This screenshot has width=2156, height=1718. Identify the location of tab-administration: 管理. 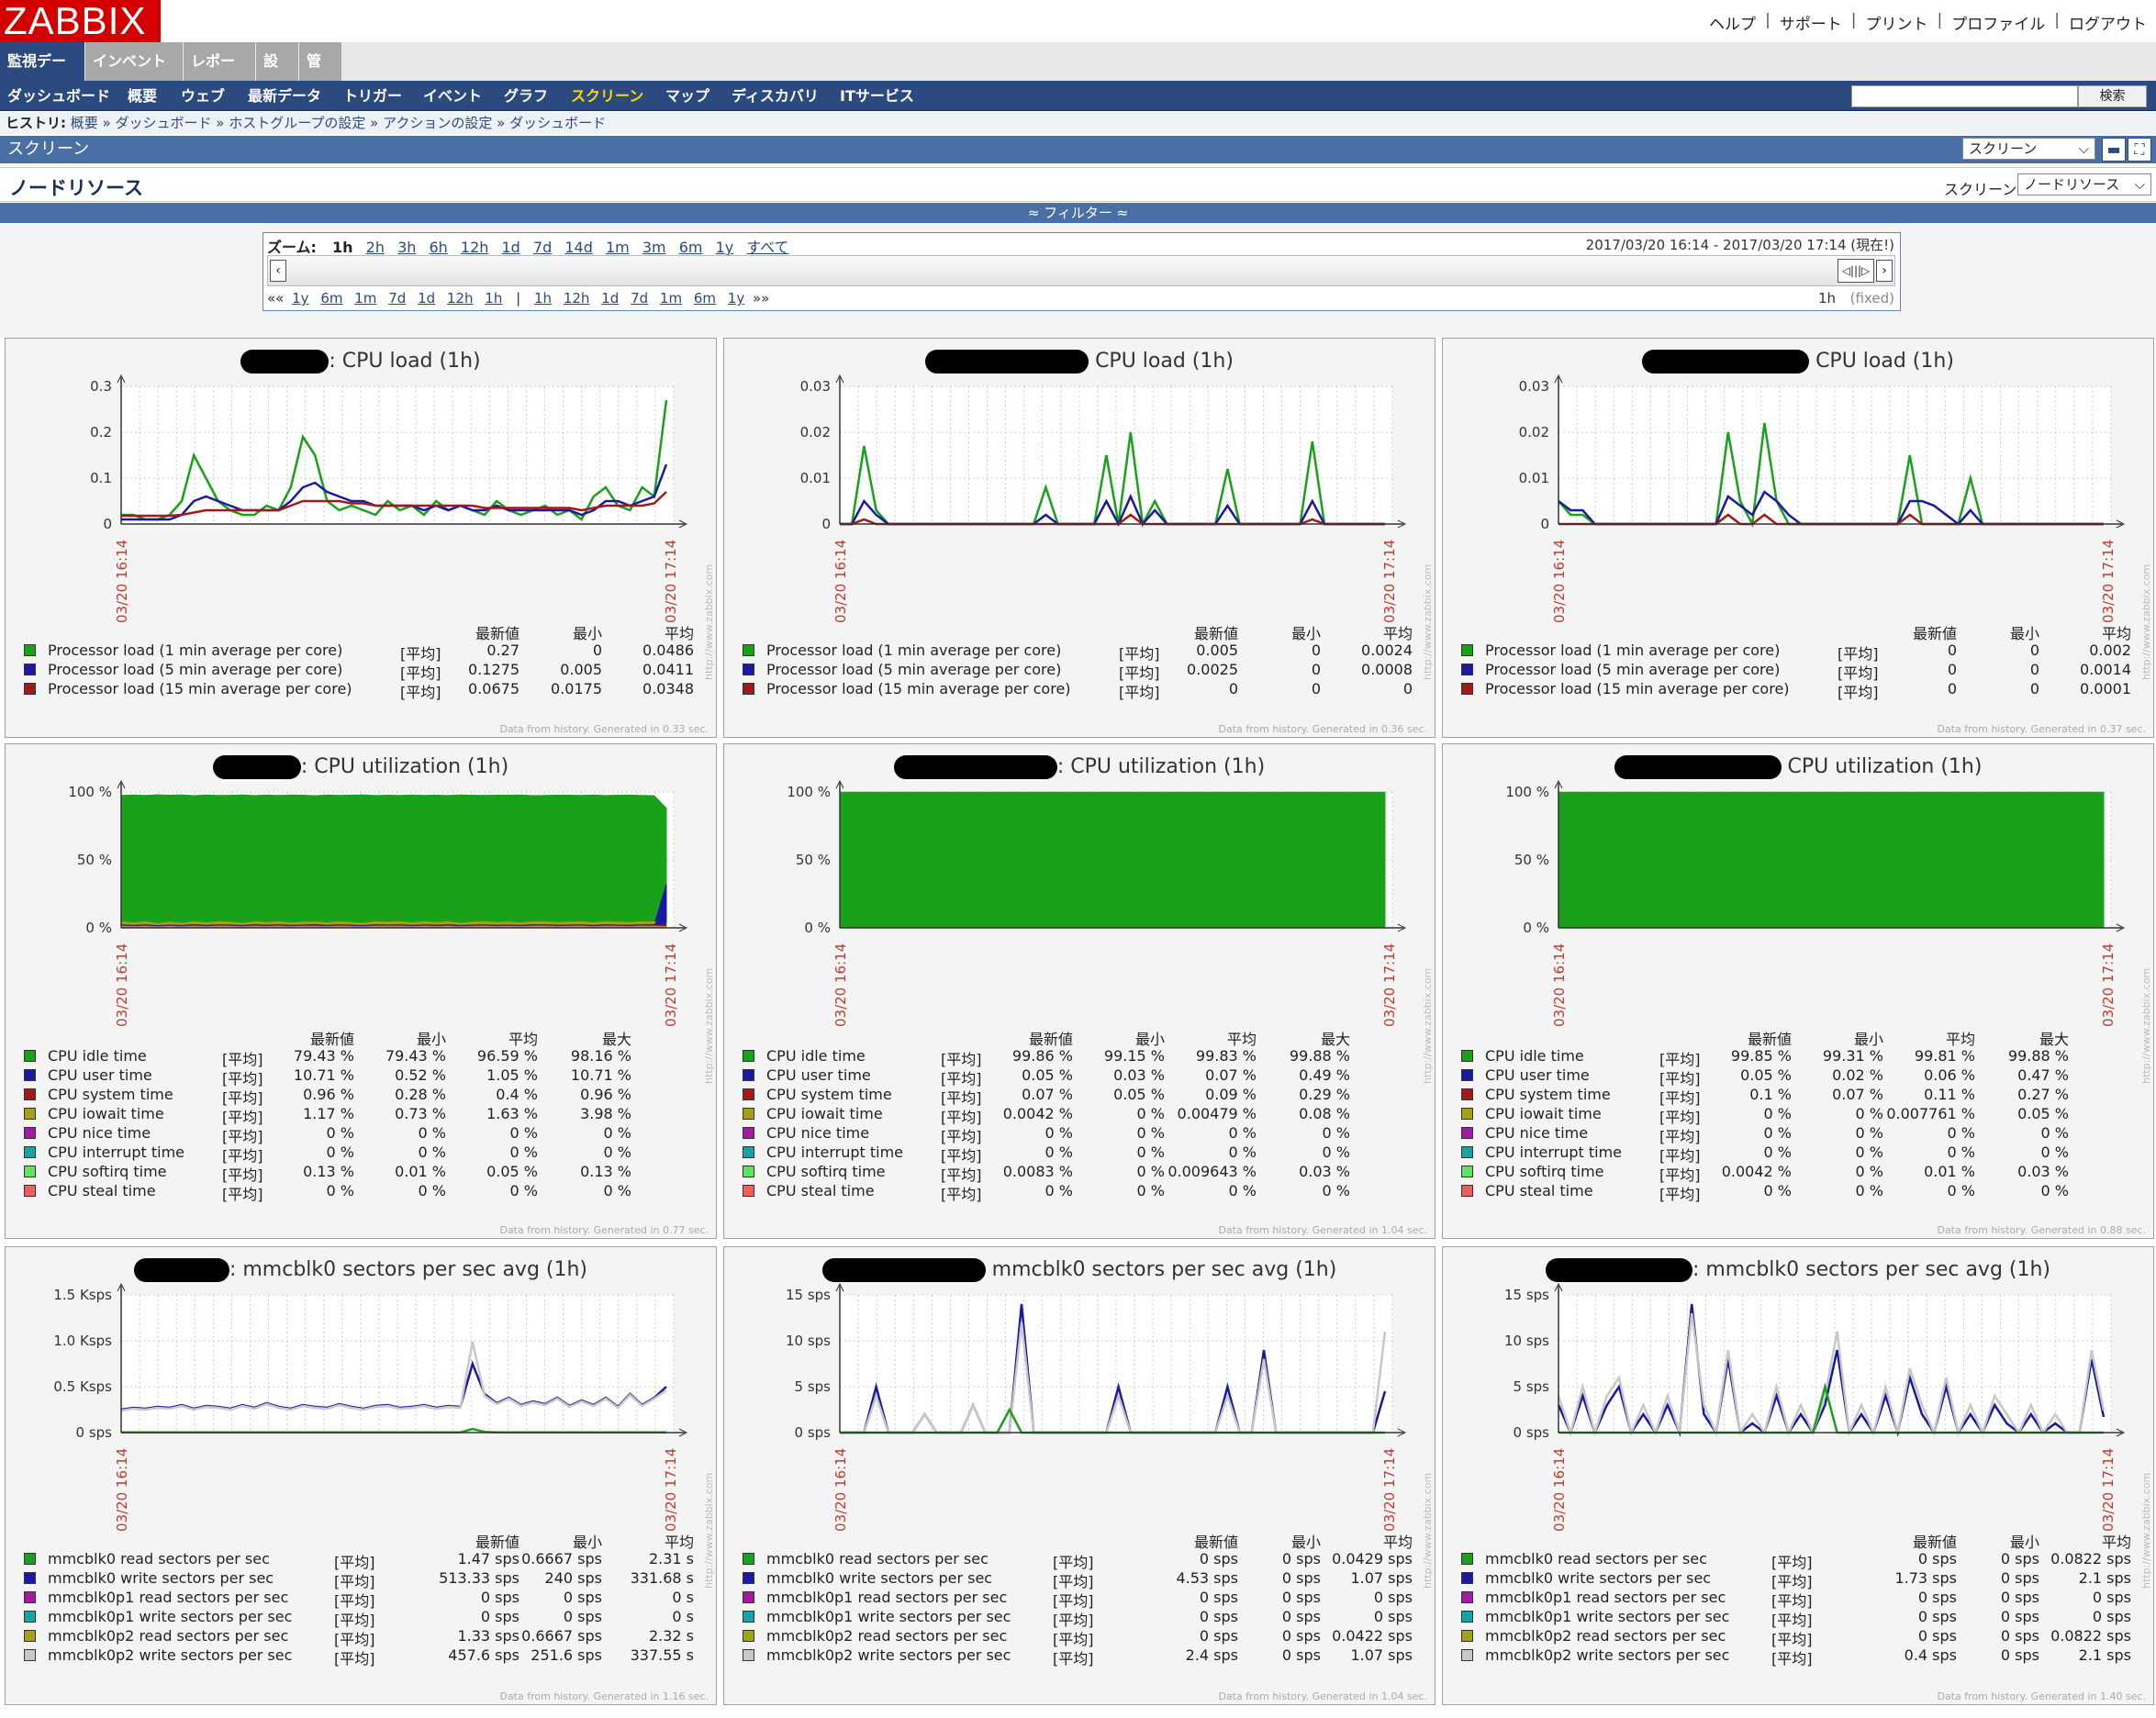
(320, 75).